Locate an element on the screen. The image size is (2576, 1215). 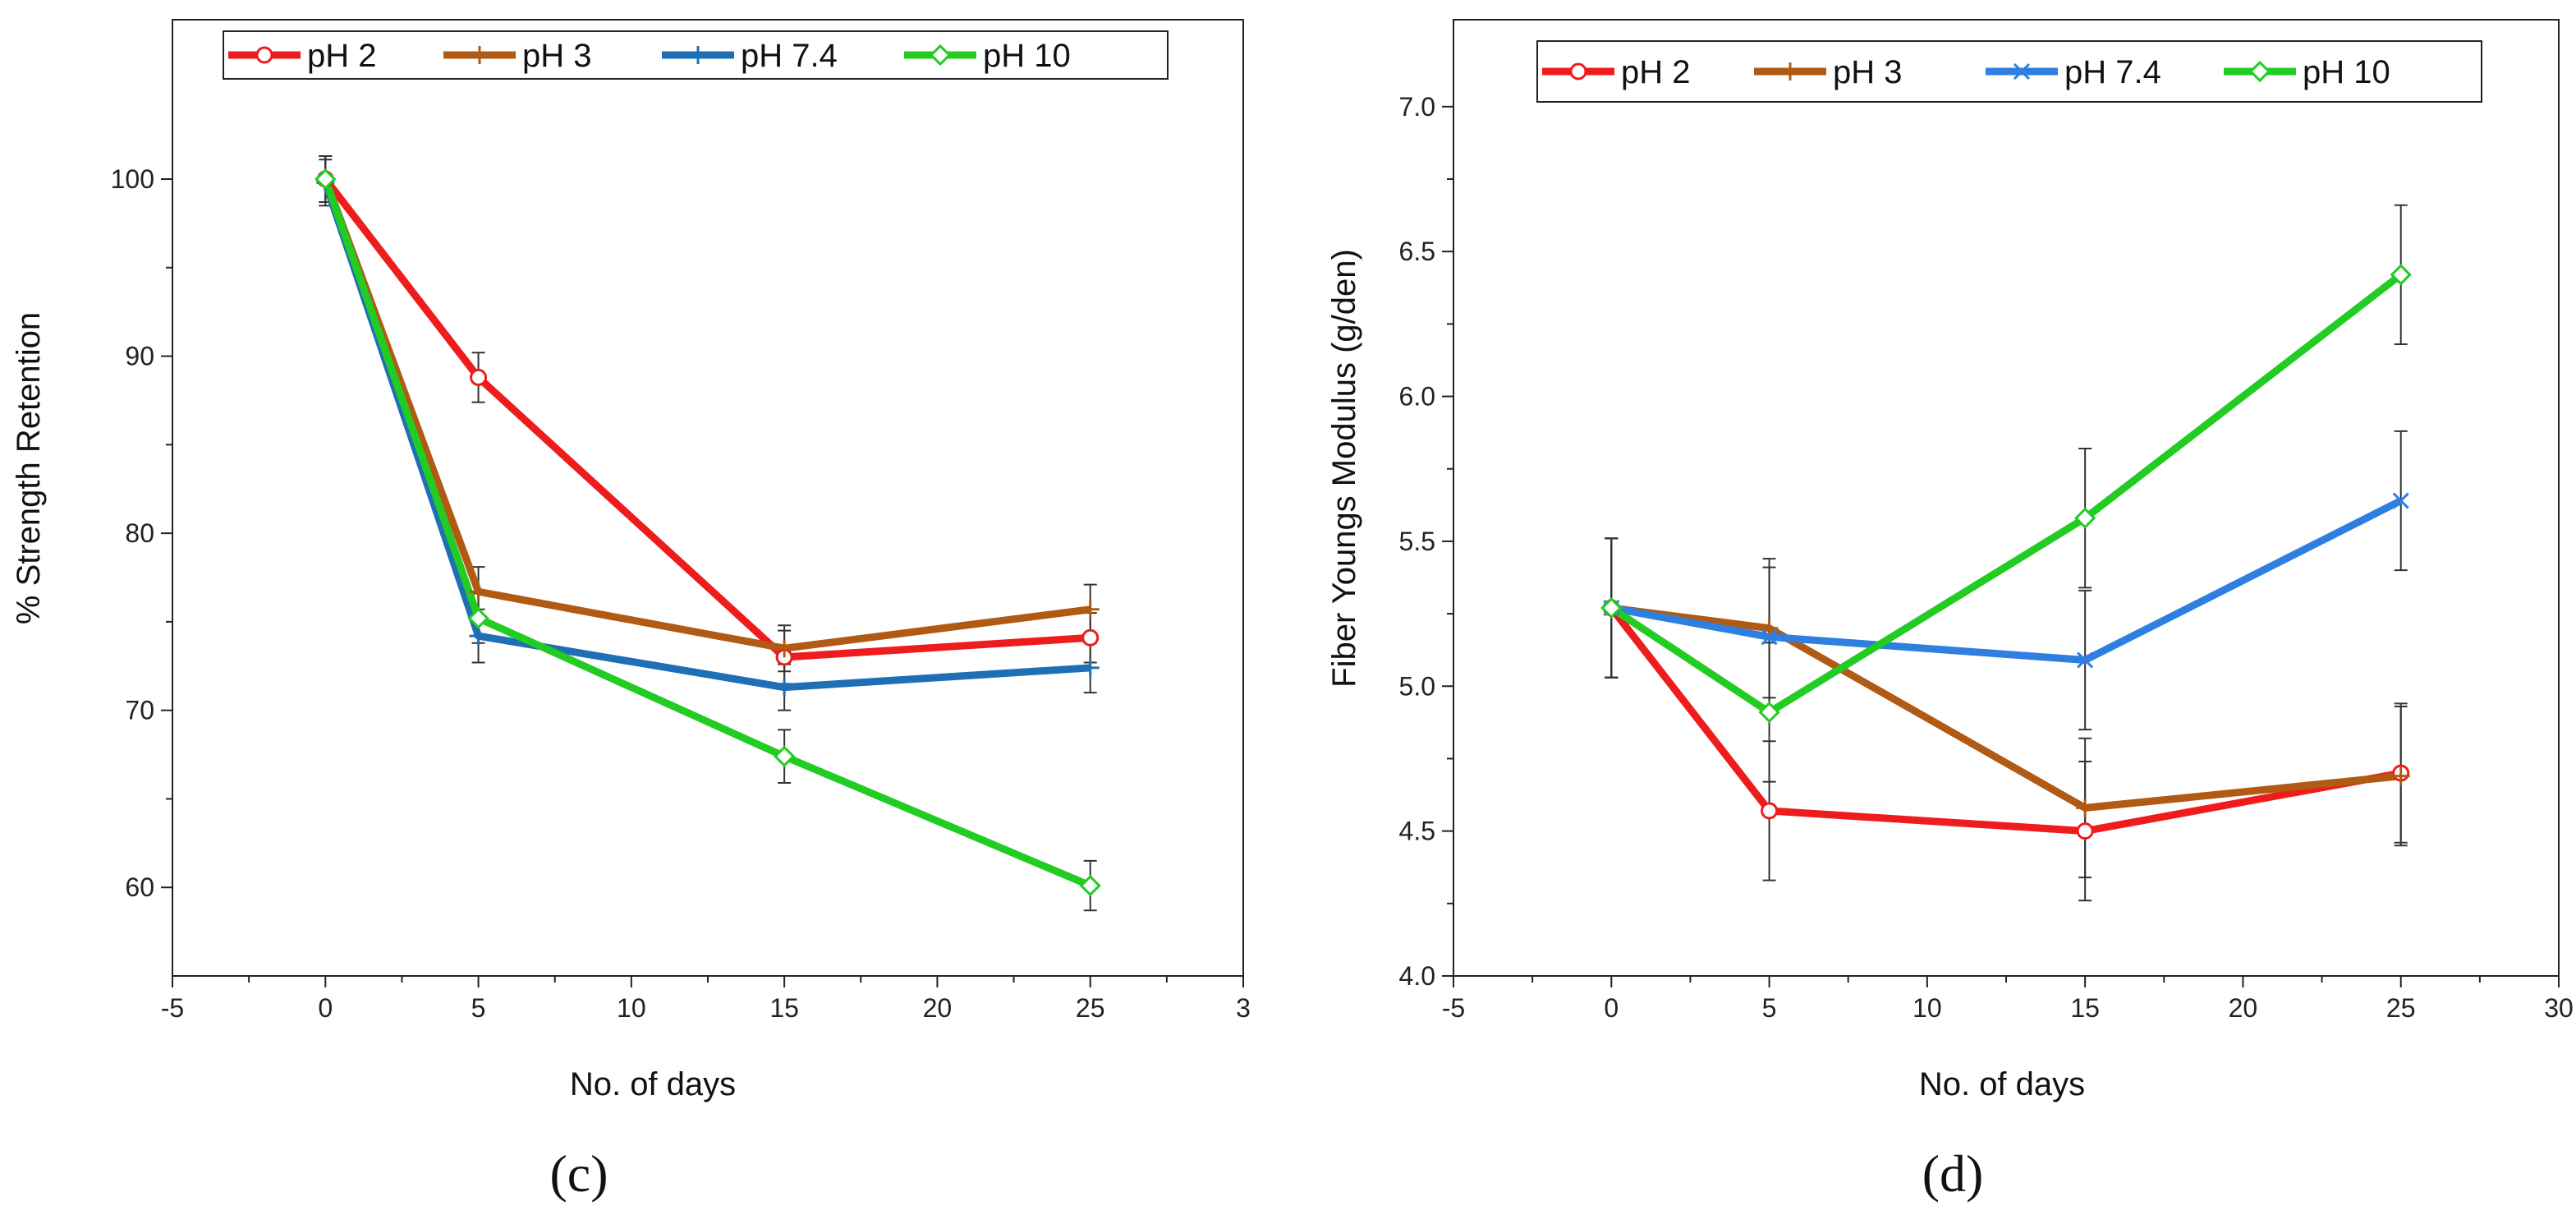
x-axis: -5 0 5 10 15 20 25 30 is located at coordinates (2008, 999).